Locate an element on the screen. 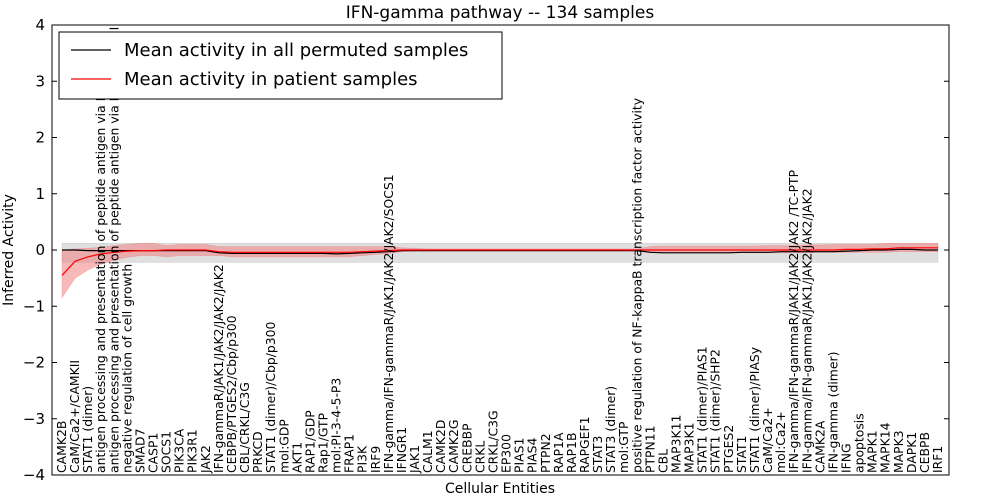  x-tick-label-stat1-dimer-shp2: STAT1 (dimer)/SHP2 is located at coordinates (715, 411).